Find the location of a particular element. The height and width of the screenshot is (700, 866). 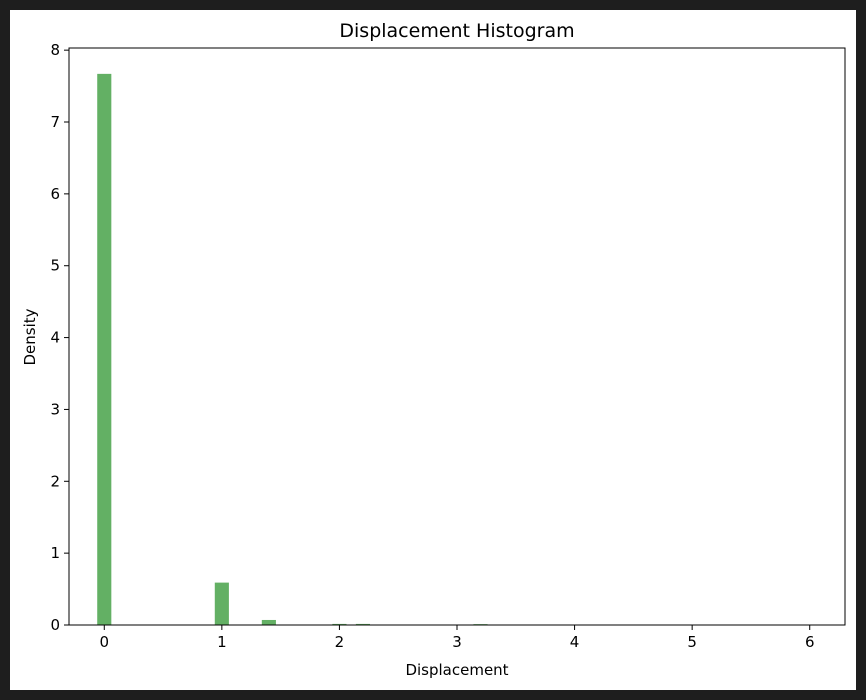

x-tick-label: 5 is located at coordinates (692, 642).